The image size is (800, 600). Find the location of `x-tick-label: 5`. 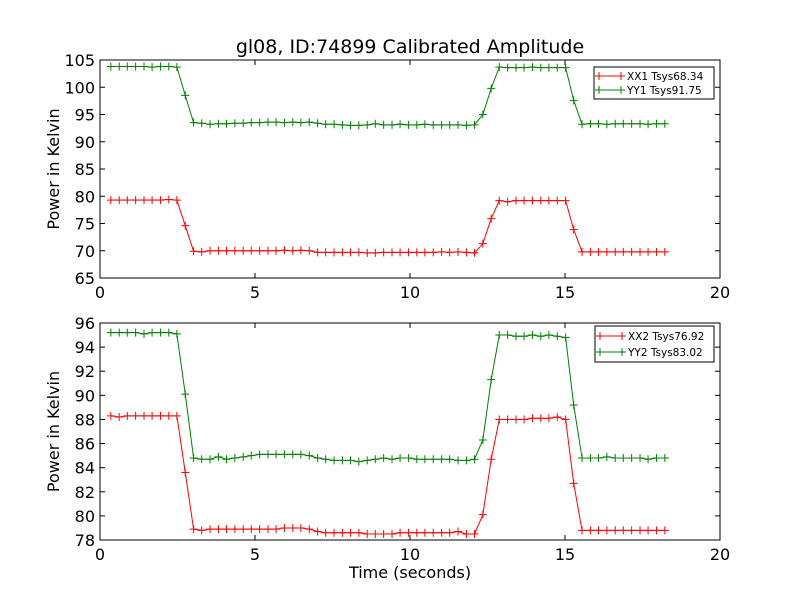

x-tick-label: 5 is located at coordinates (255, 292).